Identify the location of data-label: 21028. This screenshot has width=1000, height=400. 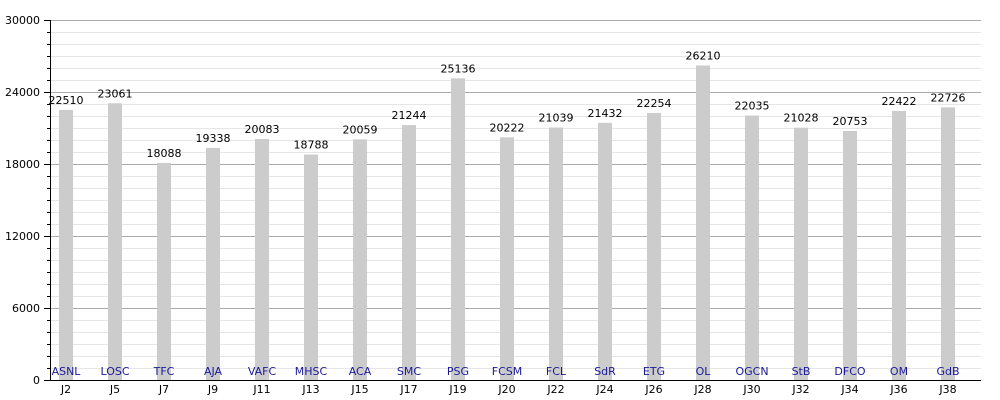
(801, 118).